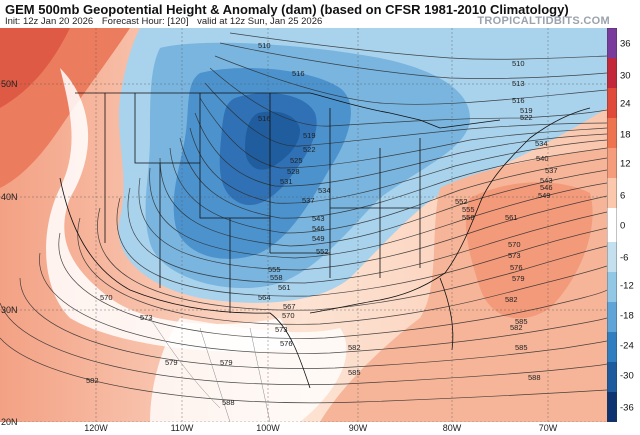 The height and width of the screenshot is (435, 640). What do you see at coordinates (182, 428) in the screenshot?
I see `lon-label-110w: 110W` at bounding box center [182, 428].